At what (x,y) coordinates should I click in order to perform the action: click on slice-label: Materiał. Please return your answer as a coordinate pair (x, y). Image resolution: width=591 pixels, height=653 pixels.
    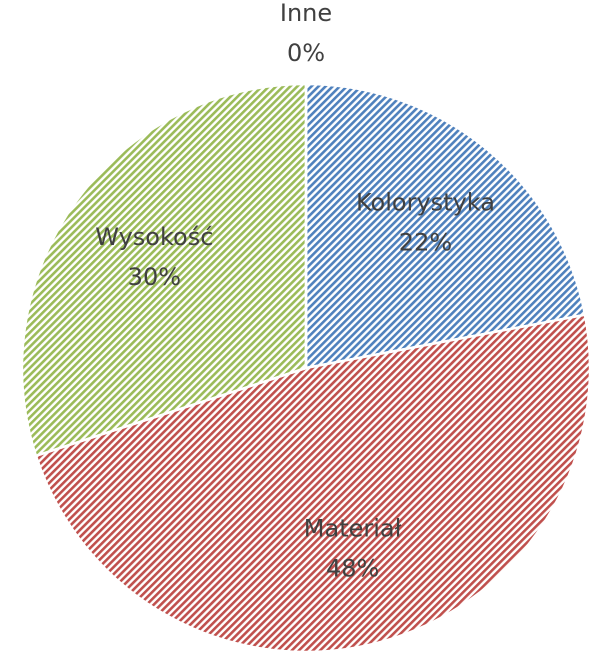
    Looking at the image, I should click on (353, 529).